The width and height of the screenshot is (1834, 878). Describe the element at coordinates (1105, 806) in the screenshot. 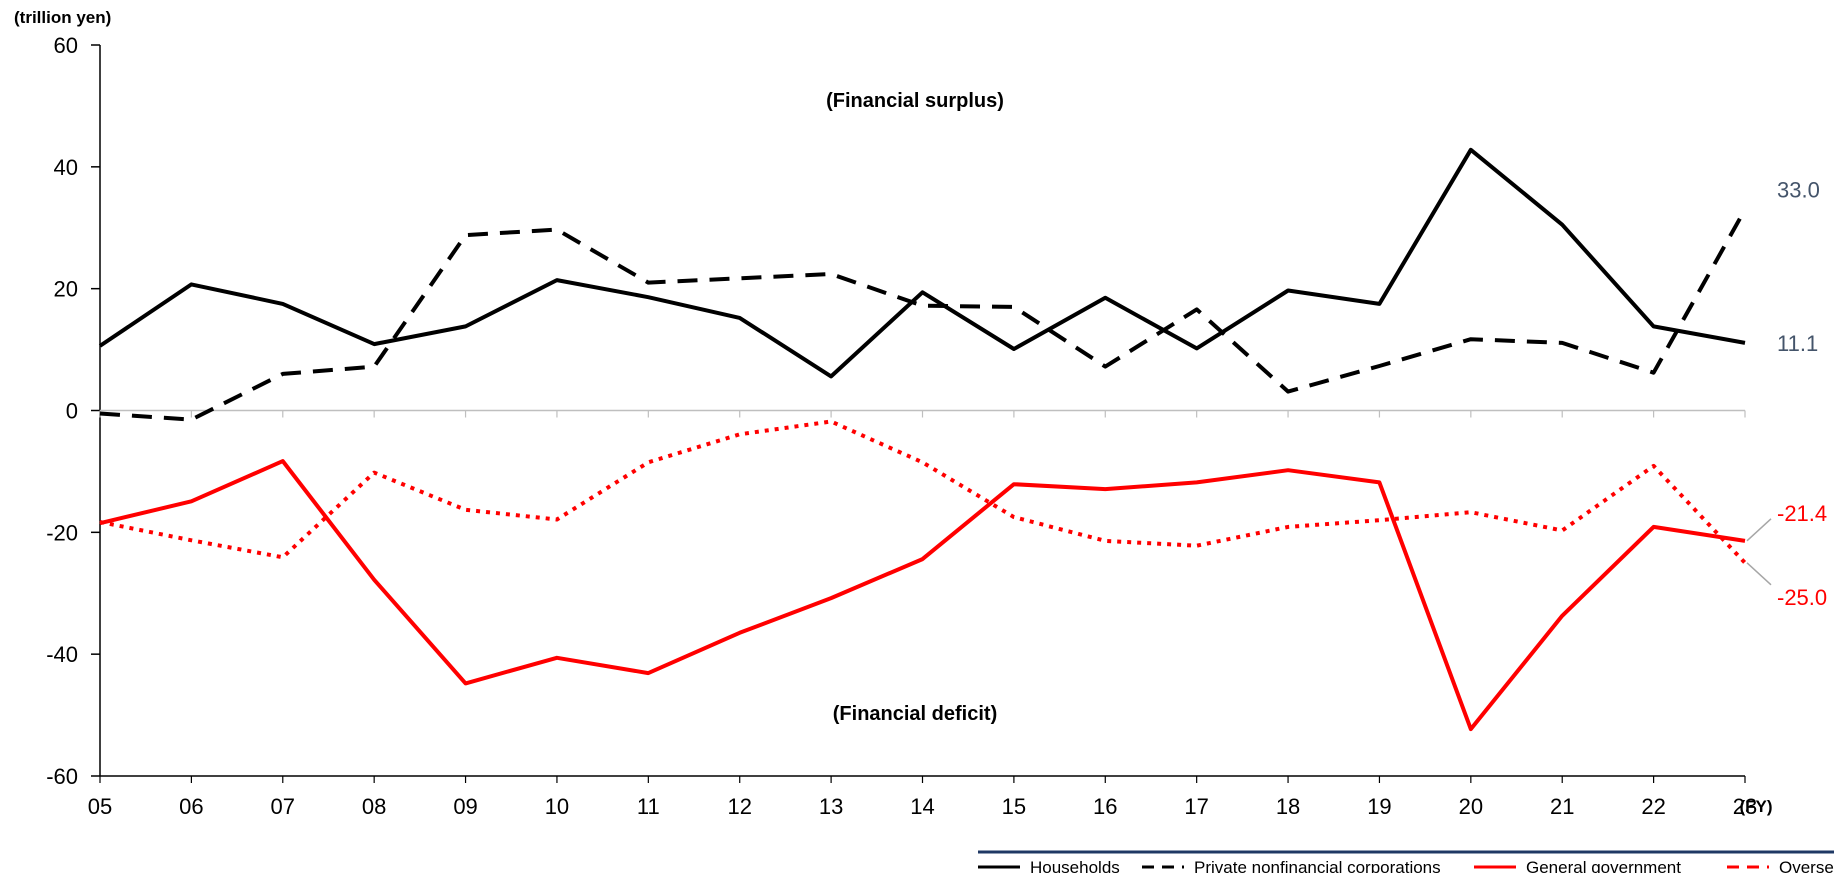

I see `x-tick-label: 16` at that location.